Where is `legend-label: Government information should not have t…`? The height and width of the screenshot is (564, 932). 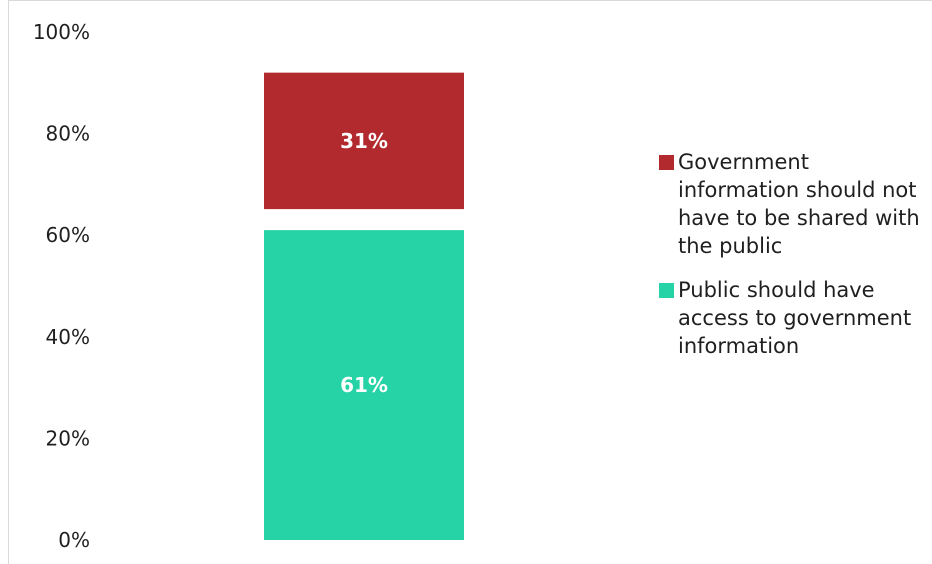 legend-label: Government information should not have t… is located at coordinates (799, 204).